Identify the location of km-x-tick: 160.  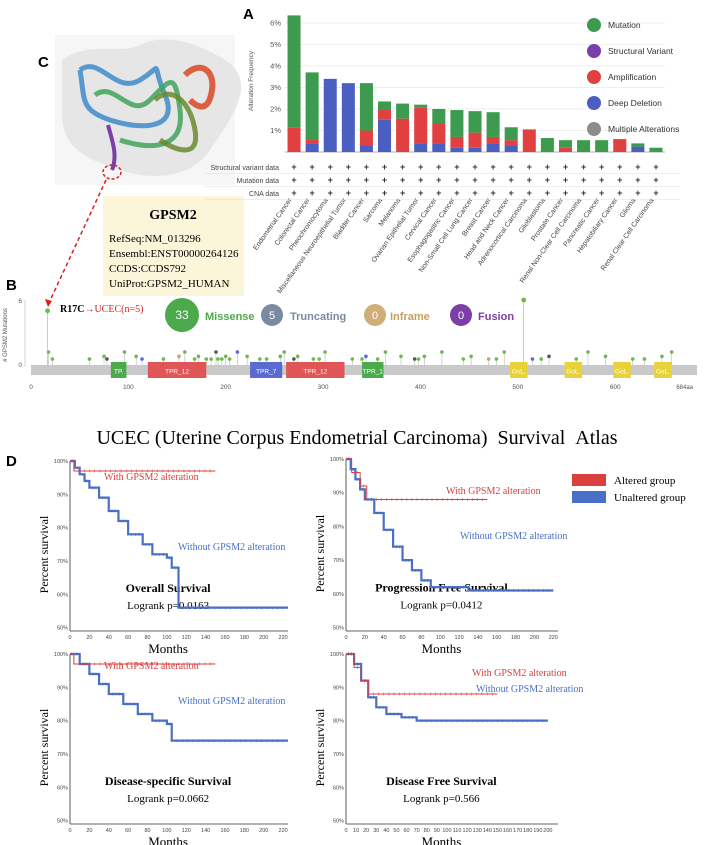
(224, 831).